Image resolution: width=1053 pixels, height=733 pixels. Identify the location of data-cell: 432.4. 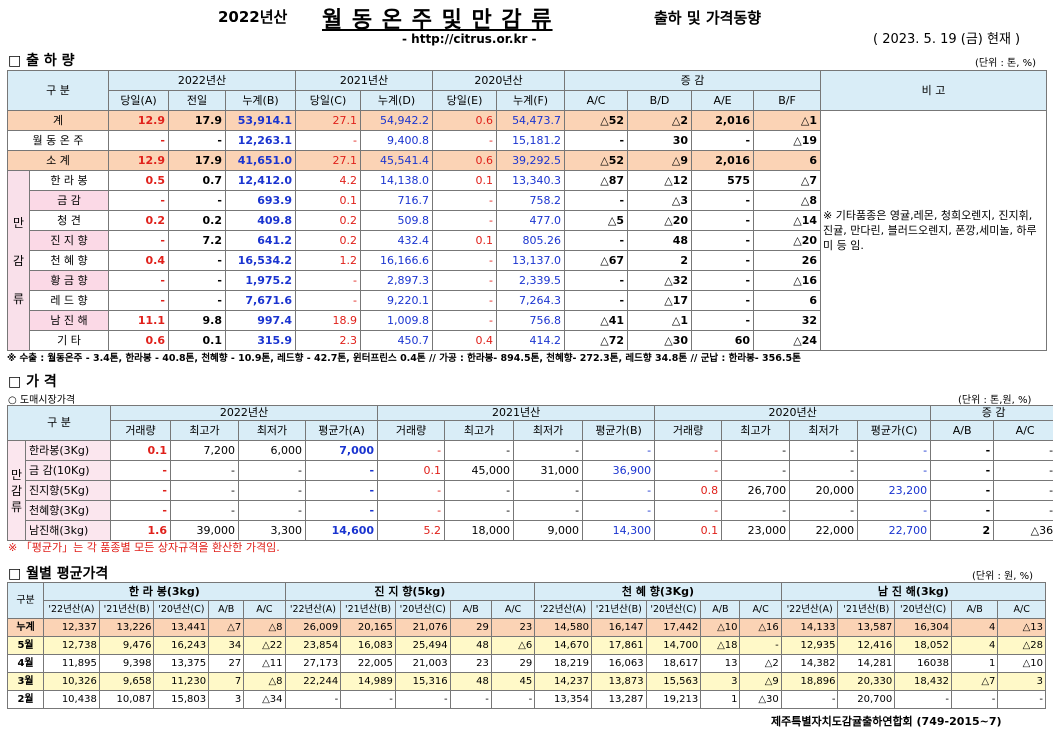
(397, 240).